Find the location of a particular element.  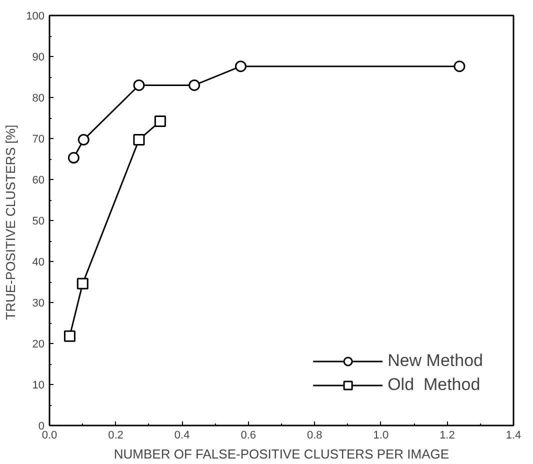

x-tick-label: 0.6 is located at coordinates (248, 436).